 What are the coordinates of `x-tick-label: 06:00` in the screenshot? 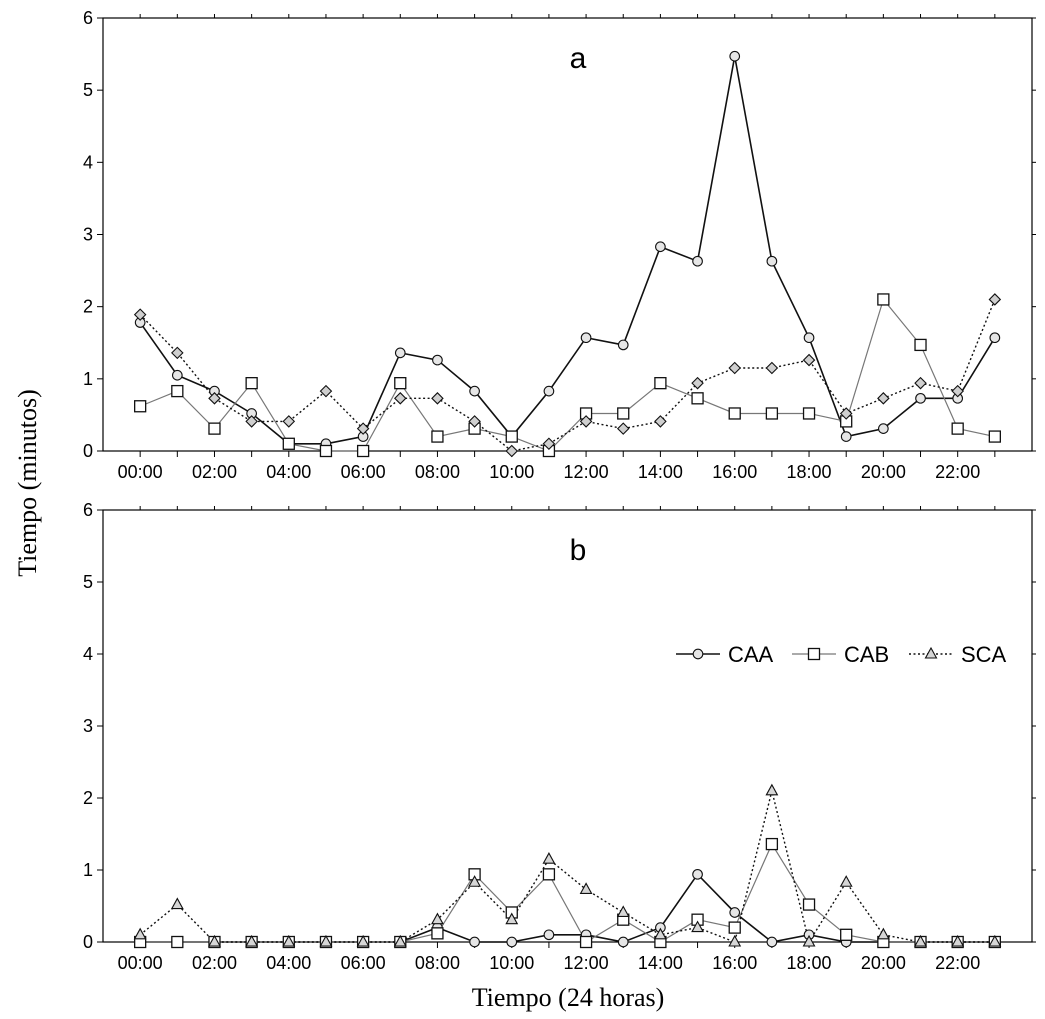 It's located at (363, 472).